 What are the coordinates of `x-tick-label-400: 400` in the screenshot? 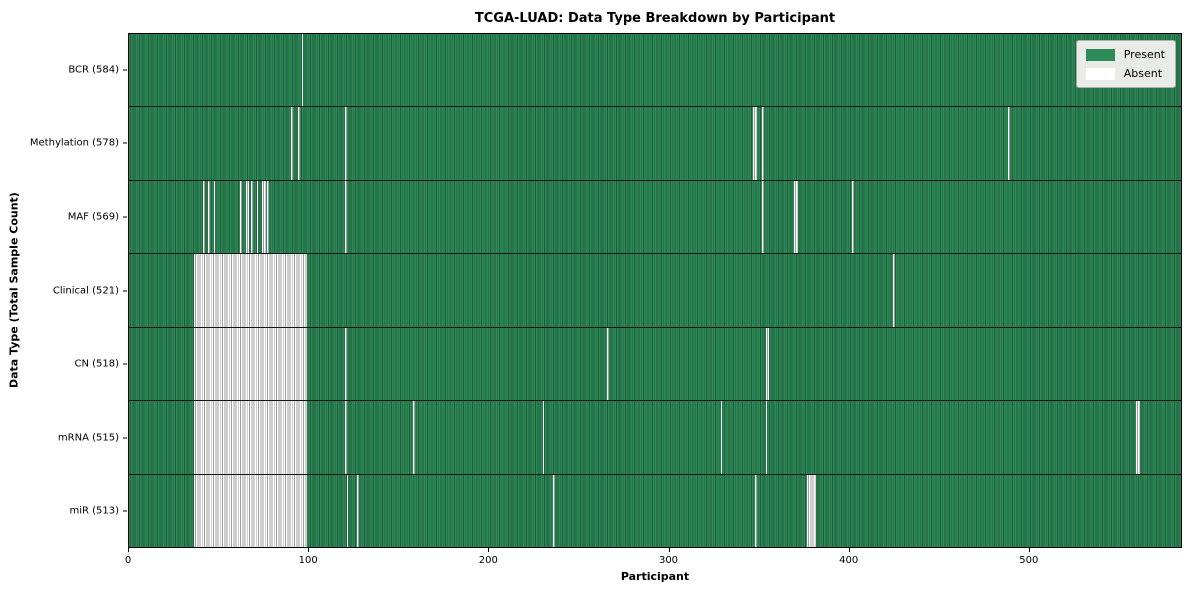 It's located at (849, 560).